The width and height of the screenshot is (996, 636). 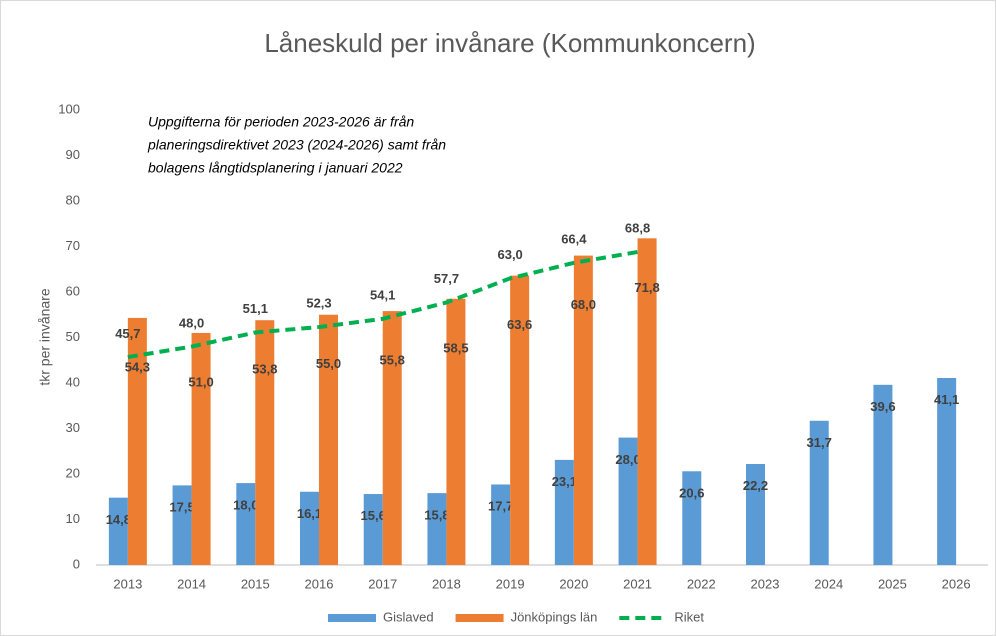 What do you see at coordinates (500, 506) in the screenshot?
I see `data-label: 17,7` at bounding box center [500, 506].